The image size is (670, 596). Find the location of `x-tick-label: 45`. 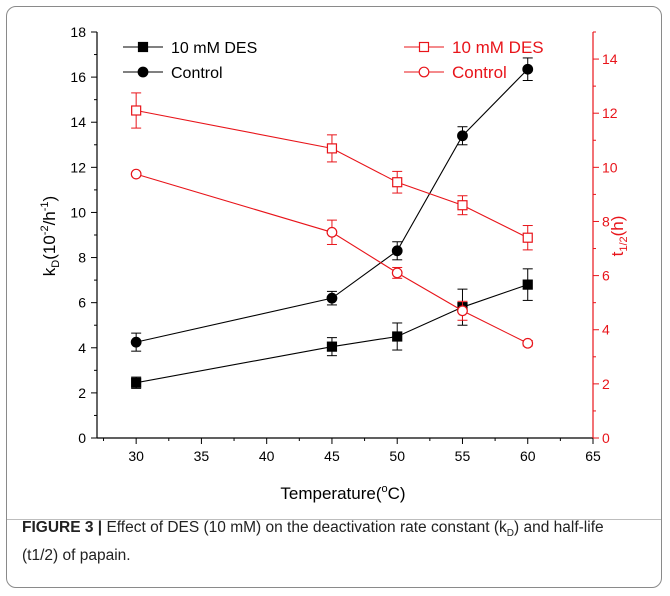

x-tick-label: 45 is located at coordinates (332, 456).